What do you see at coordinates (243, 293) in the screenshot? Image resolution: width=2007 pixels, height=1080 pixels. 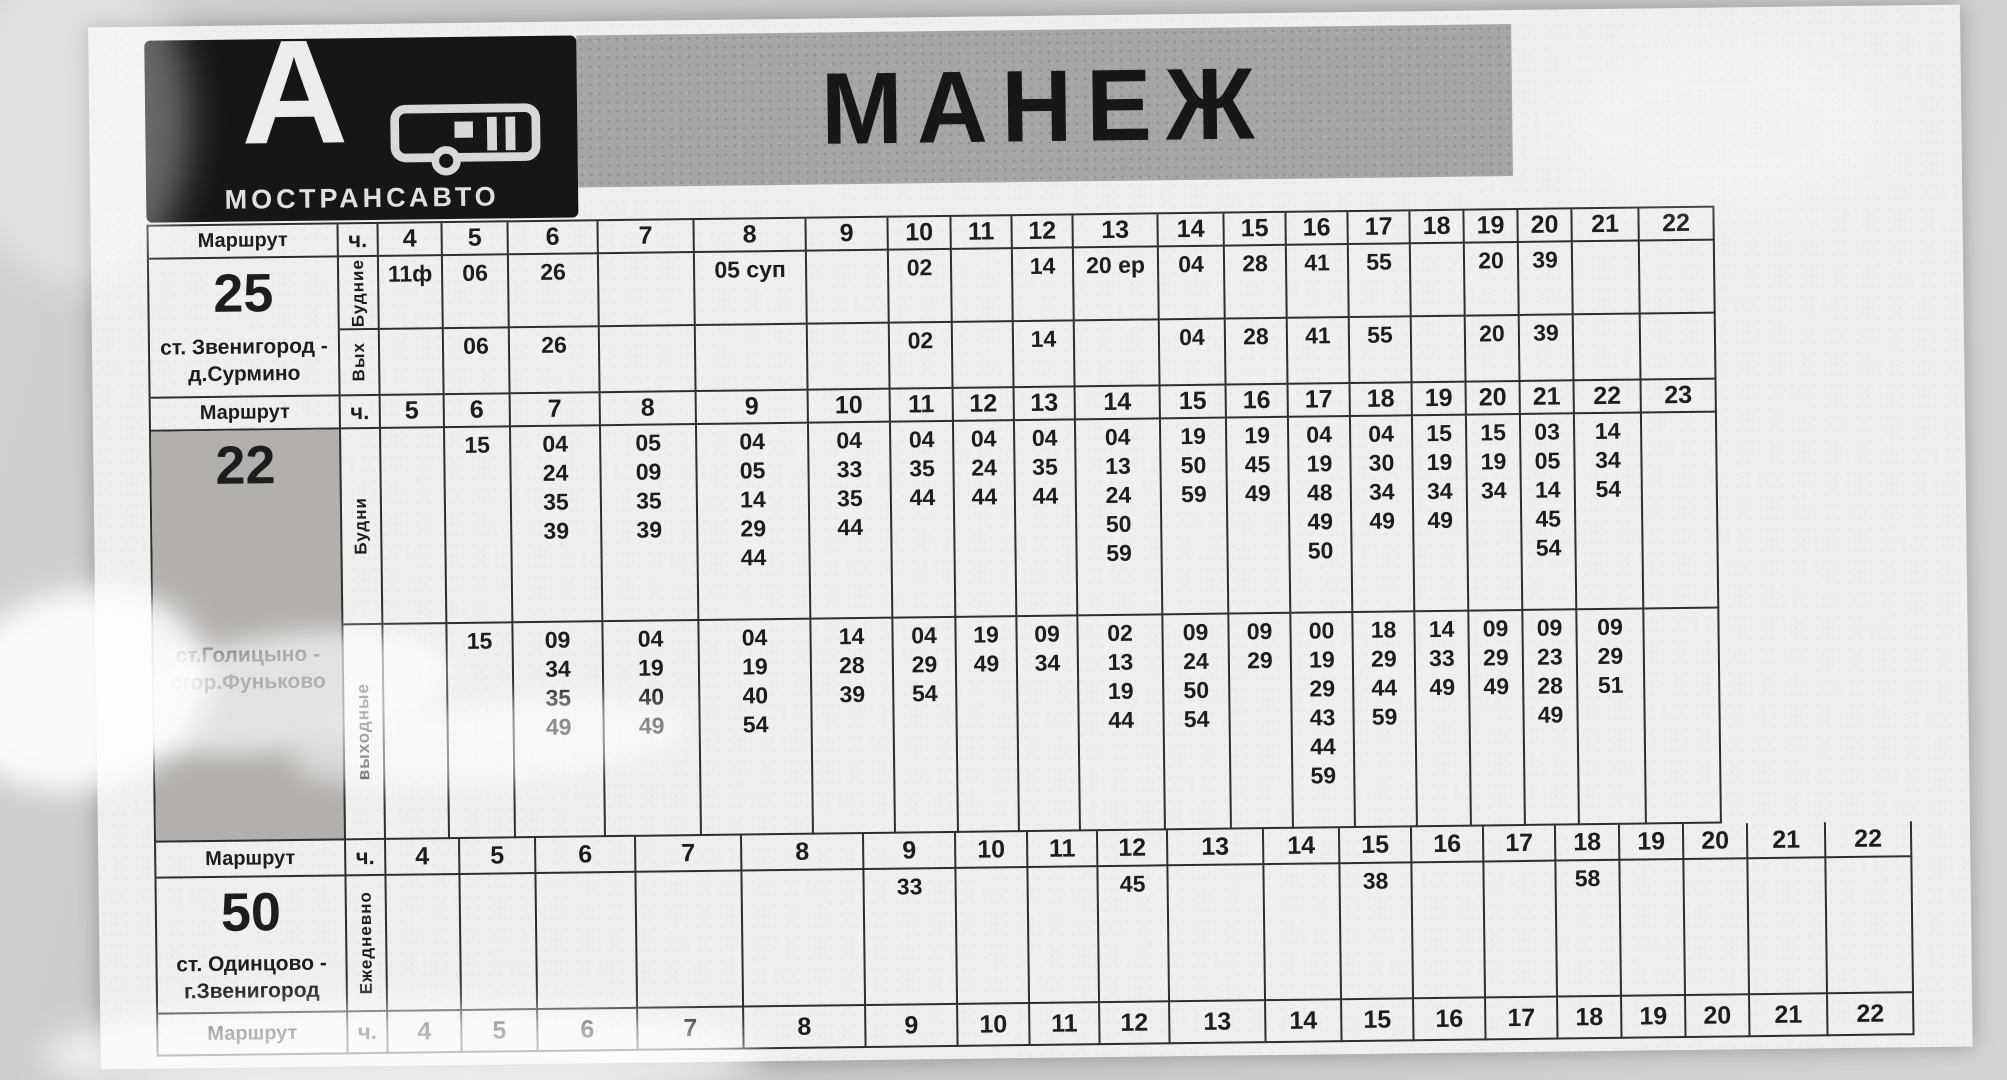 I see `route-number: 25` at bounding box center [243, 293].